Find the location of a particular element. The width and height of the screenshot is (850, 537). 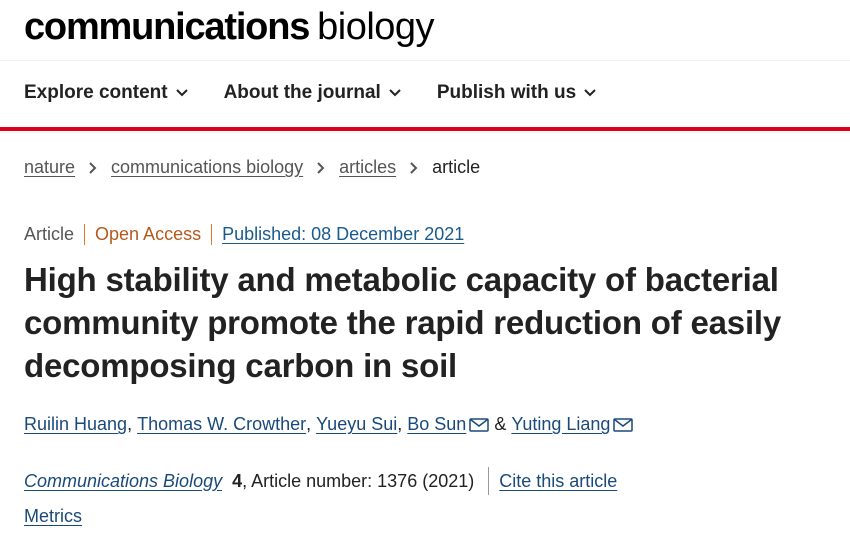

nav-label: About the journal is located at coordinates (302, 92).